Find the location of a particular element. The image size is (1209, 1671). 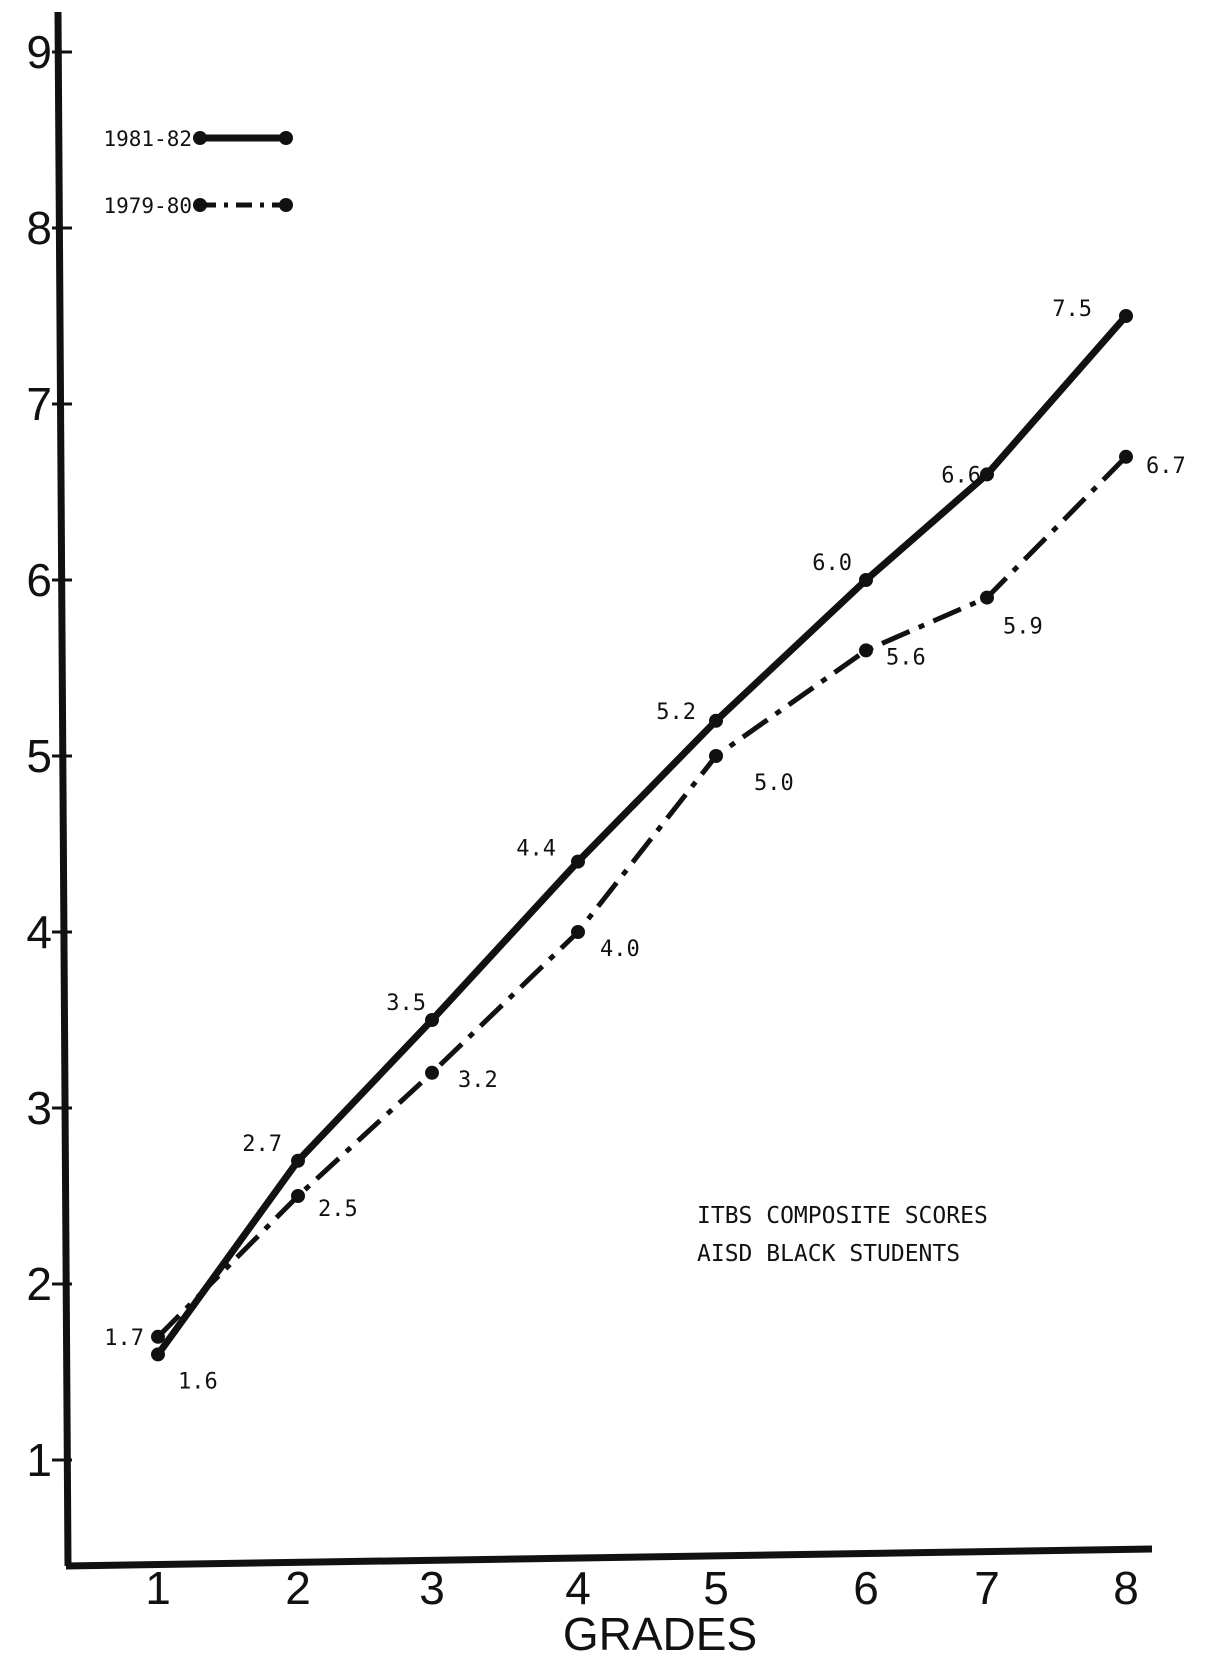

legend-label: 1981-82 is located at coordinates (147, 139).